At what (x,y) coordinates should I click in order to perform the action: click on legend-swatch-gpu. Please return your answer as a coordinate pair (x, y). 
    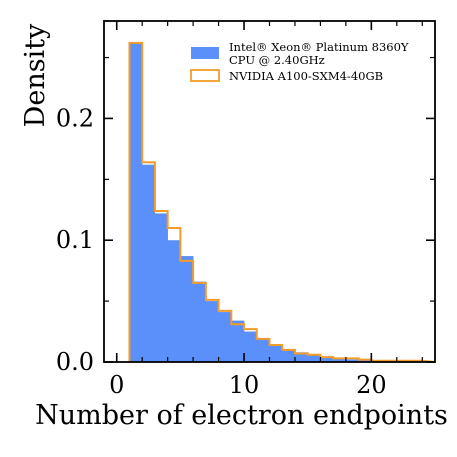
    Looking at the image, I should click on (205, 75).